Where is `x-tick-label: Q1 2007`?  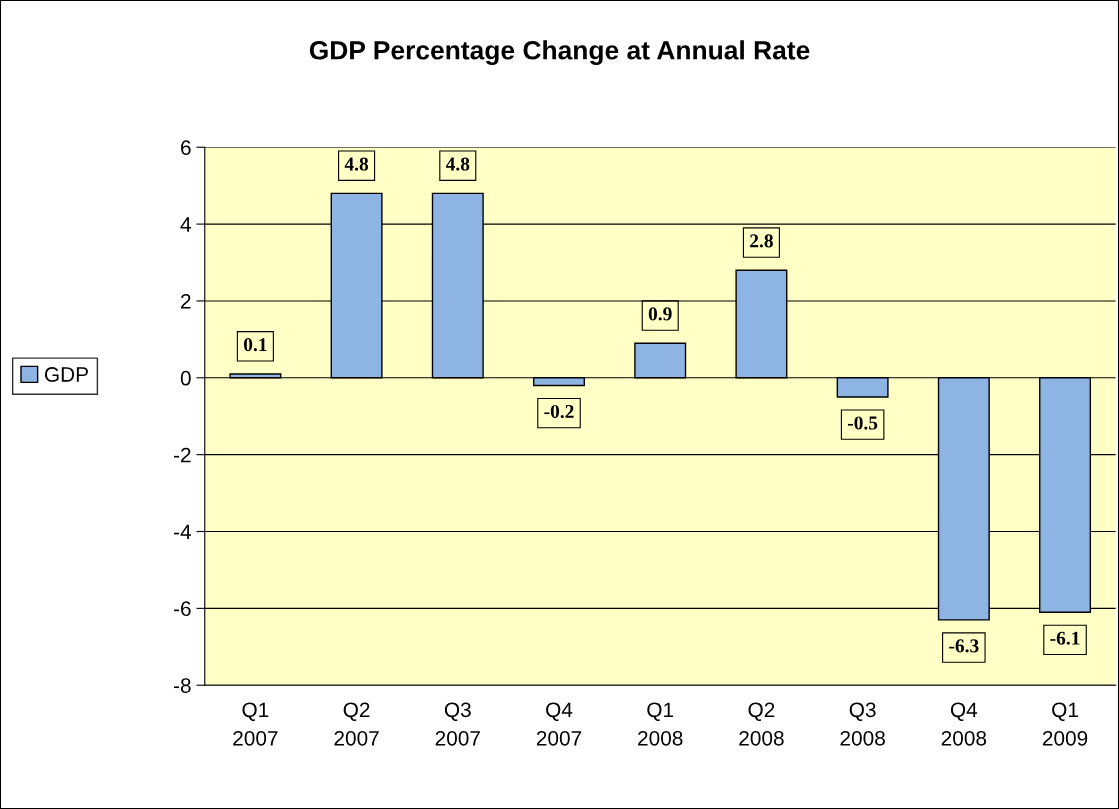
x-tick-label: Q1 2007 is located at coordinates (255, 724).